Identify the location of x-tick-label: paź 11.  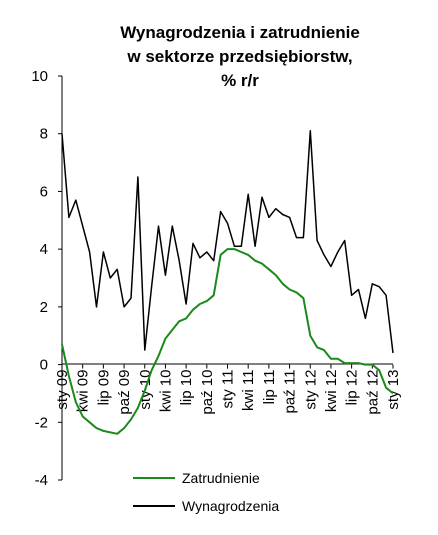
(290, 392).